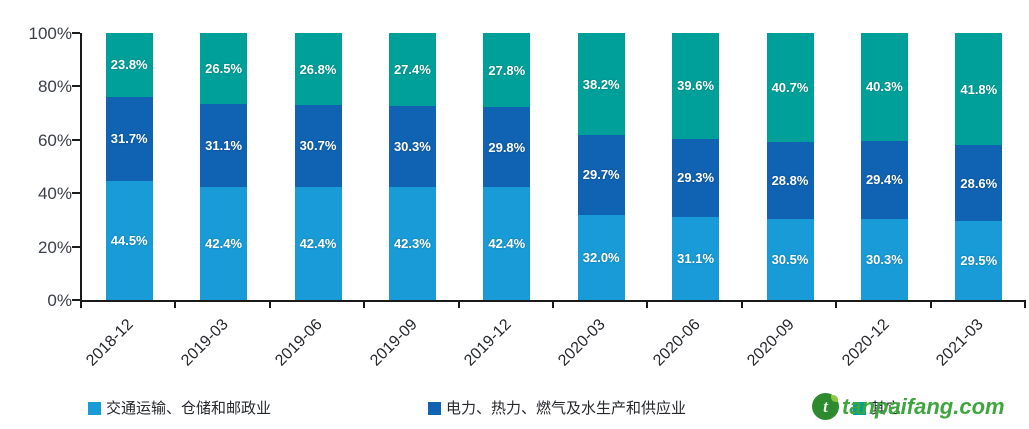  I want to click on bar-segment: 40.3%, so click(884, 87).